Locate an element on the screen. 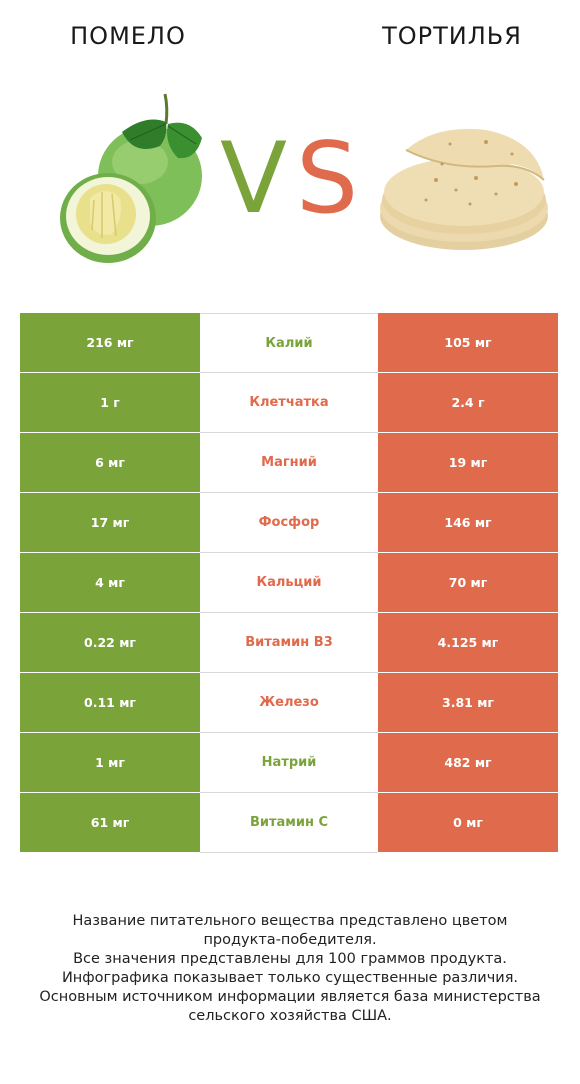 The height and width of the screenshot is (1084, 580). left-value-cell: 216 мг is located at coordinates (110, 343).